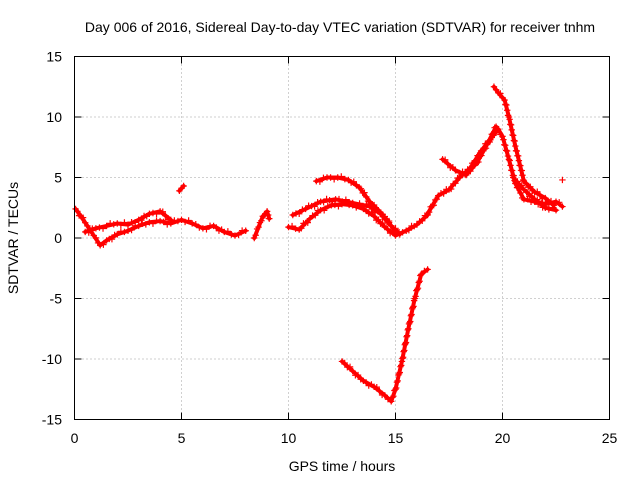 The height and width of the screenshot is (480, 640). Describe the element at coordinates (58, 178) in the screenshot. I see `y-tick-label: 5` at that location.